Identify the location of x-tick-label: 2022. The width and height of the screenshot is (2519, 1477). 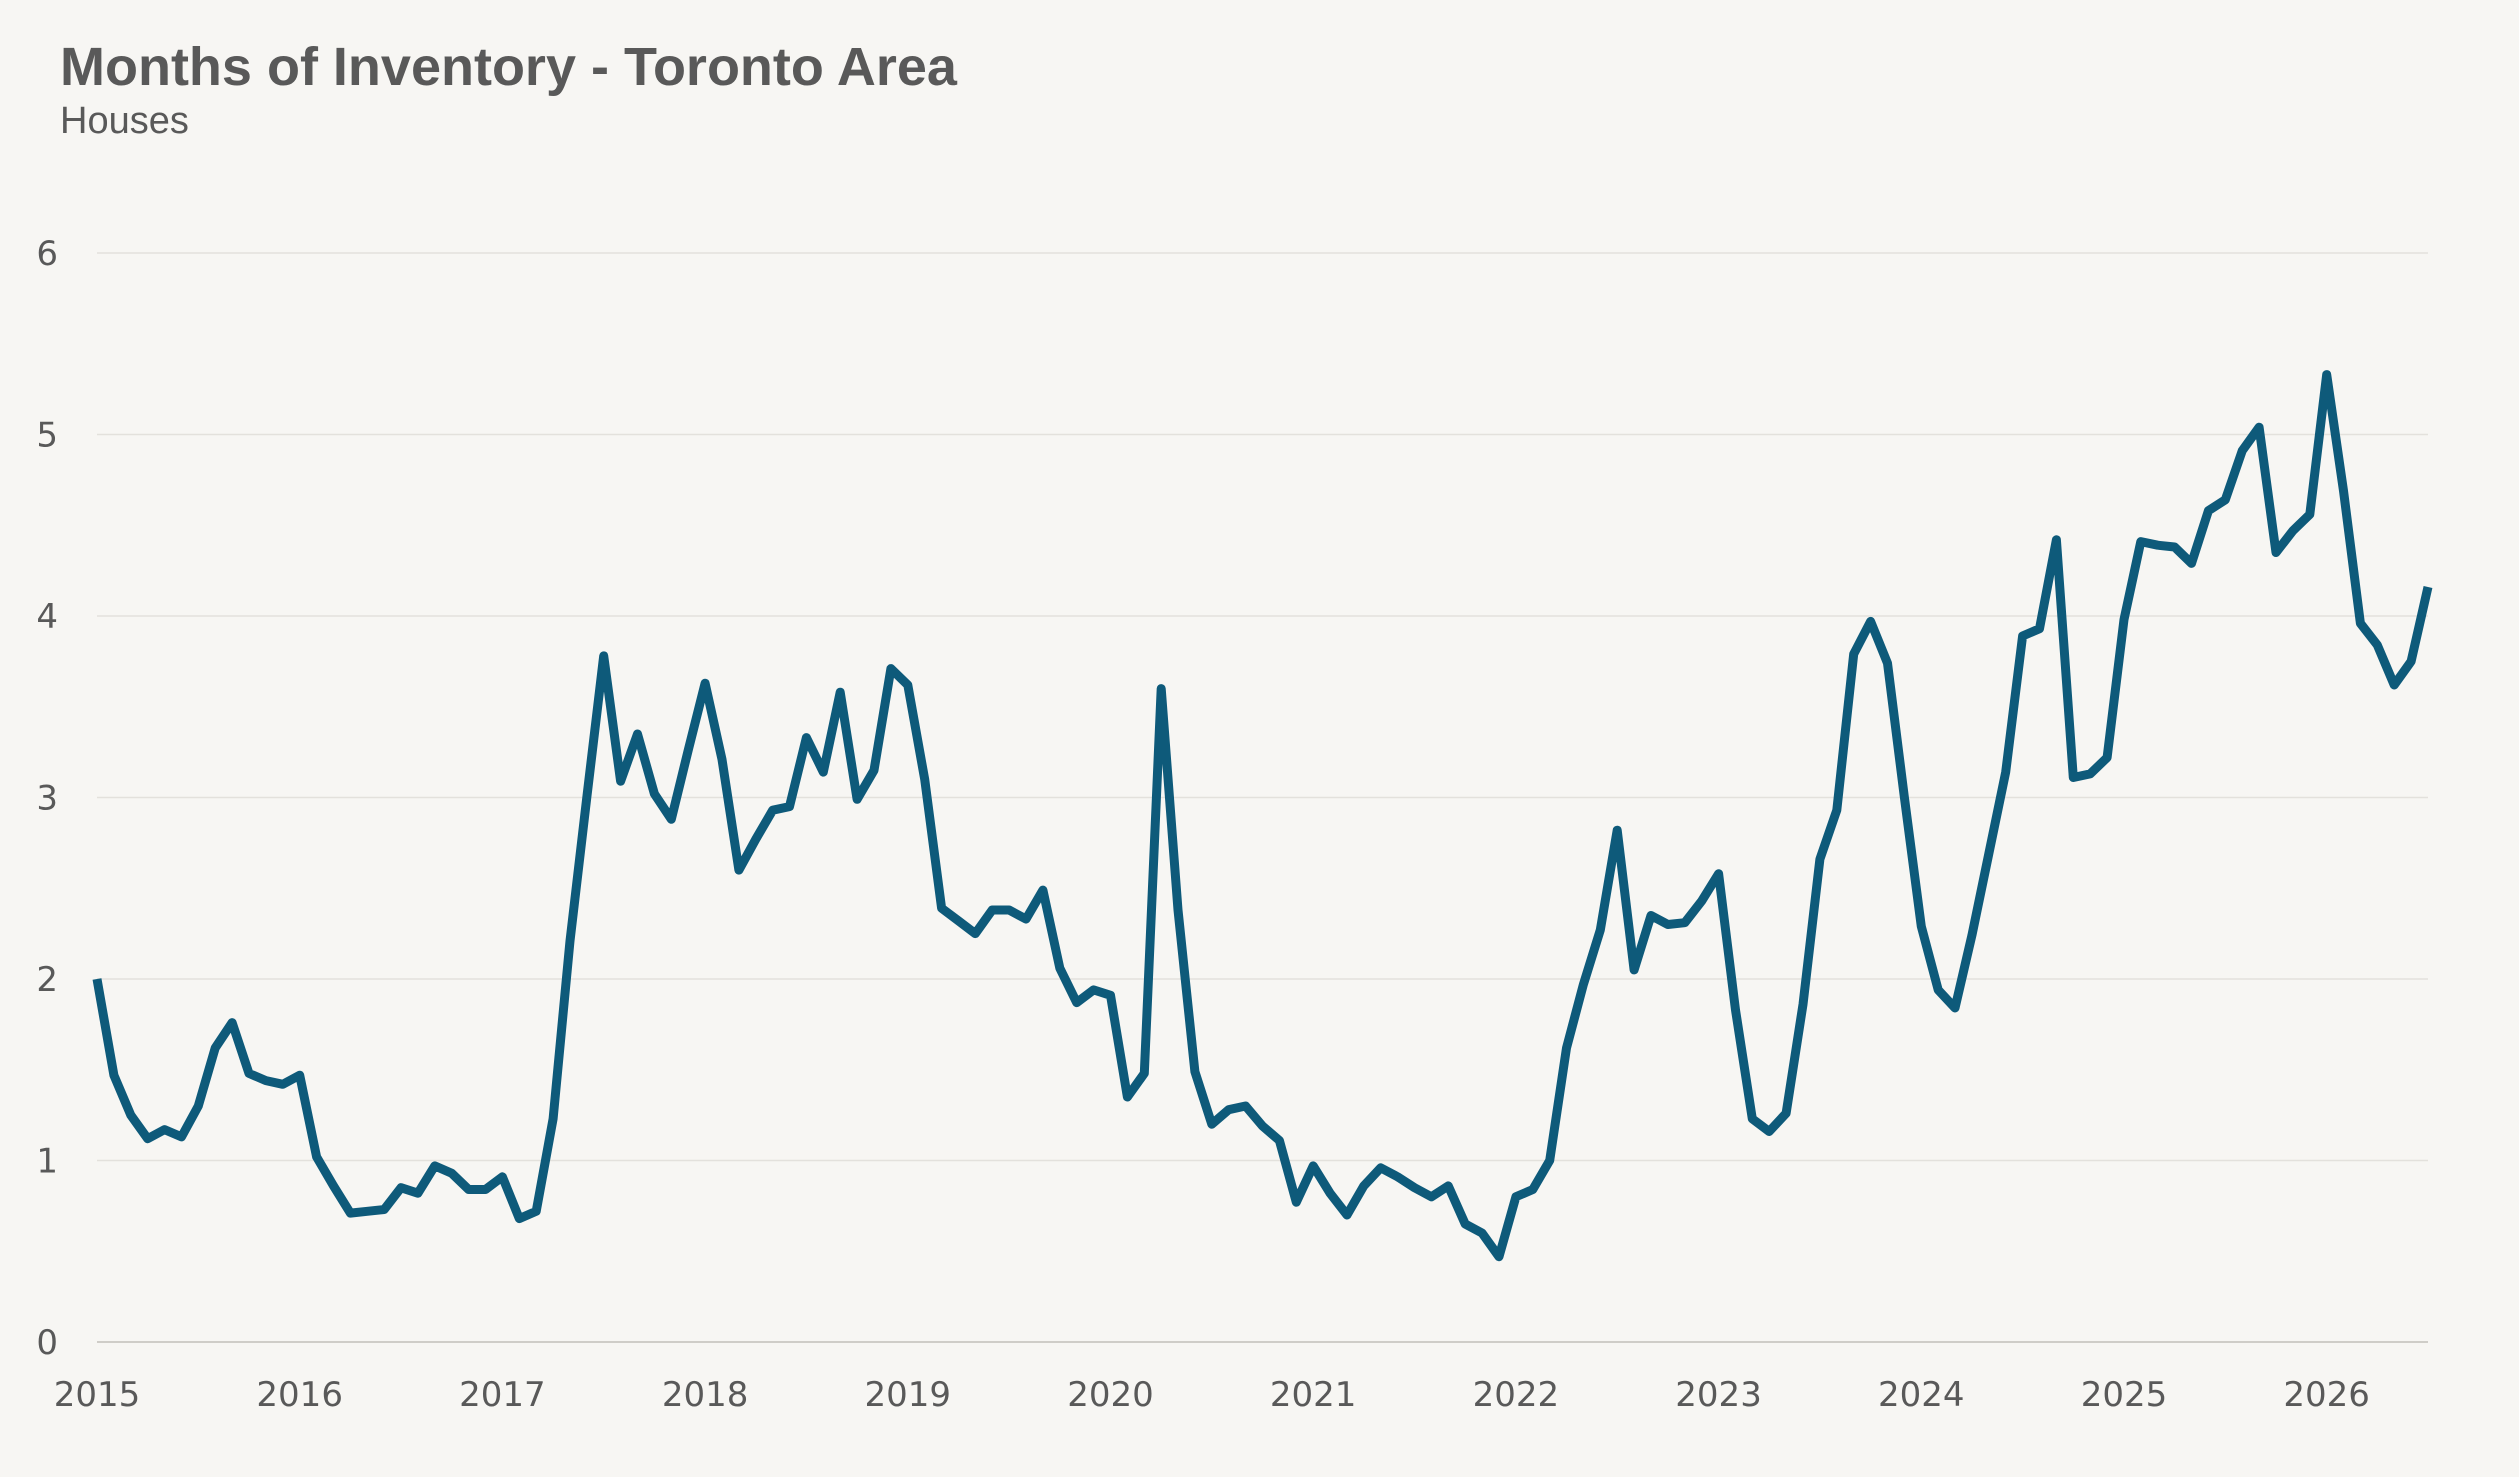
(1516, 1395).